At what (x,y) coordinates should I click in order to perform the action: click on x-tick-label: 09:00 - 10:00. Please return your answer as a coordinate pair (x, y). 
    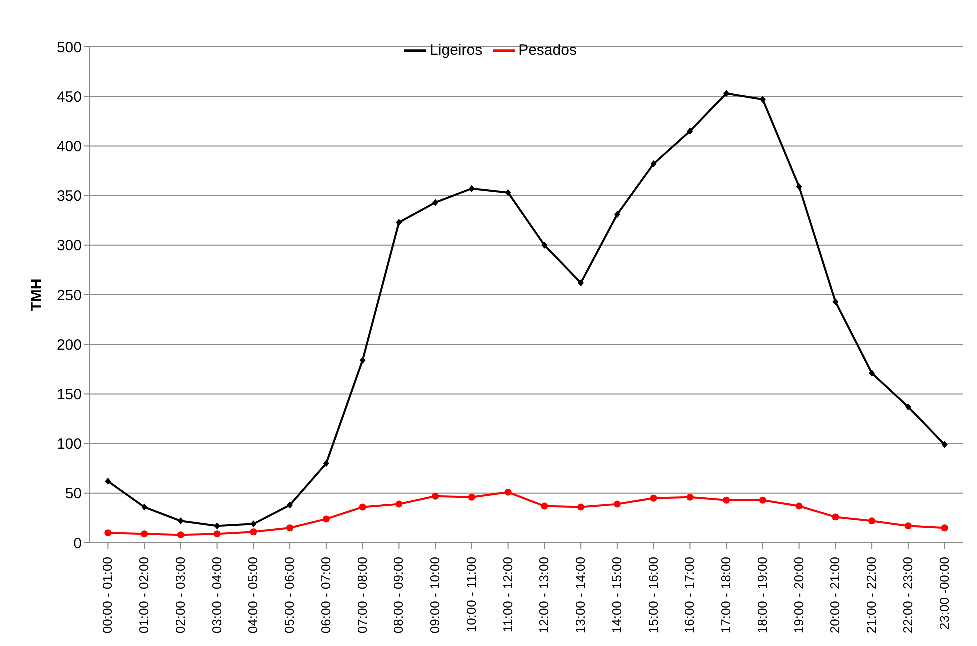
    Looking at the image, I should click on (435, 595).